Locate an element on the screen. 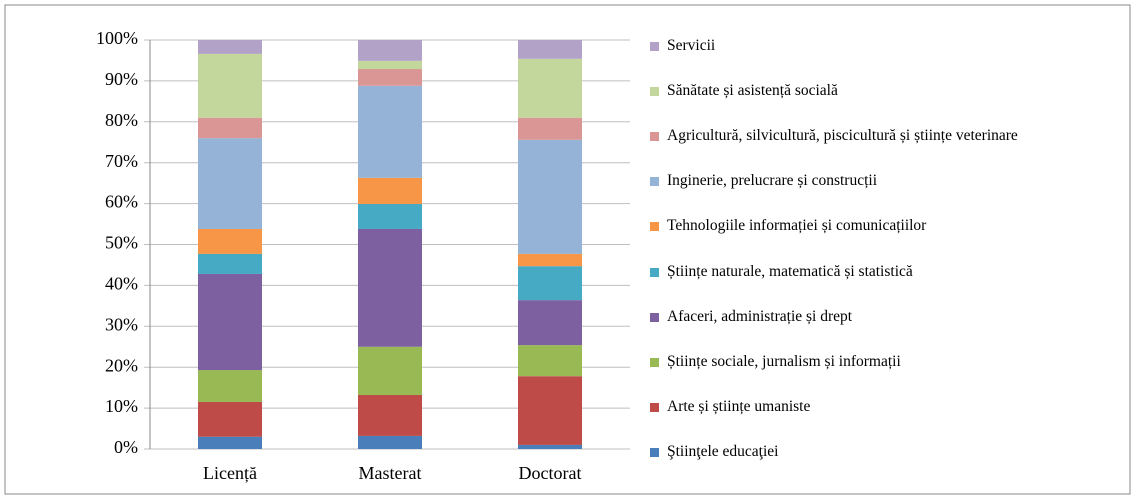 This screenshot has height=500, width=1137. legend-label: Afaceri, administrație și drept is located at coordinates (760, 316).